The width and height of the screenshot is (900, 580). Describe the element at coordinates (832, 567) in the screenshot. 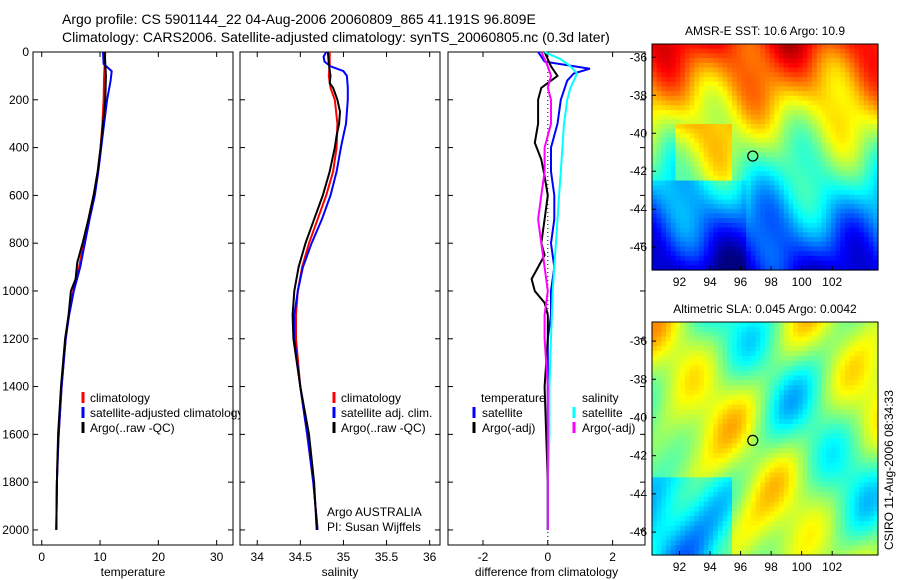

I see `x-tick-label: 102` at that location.